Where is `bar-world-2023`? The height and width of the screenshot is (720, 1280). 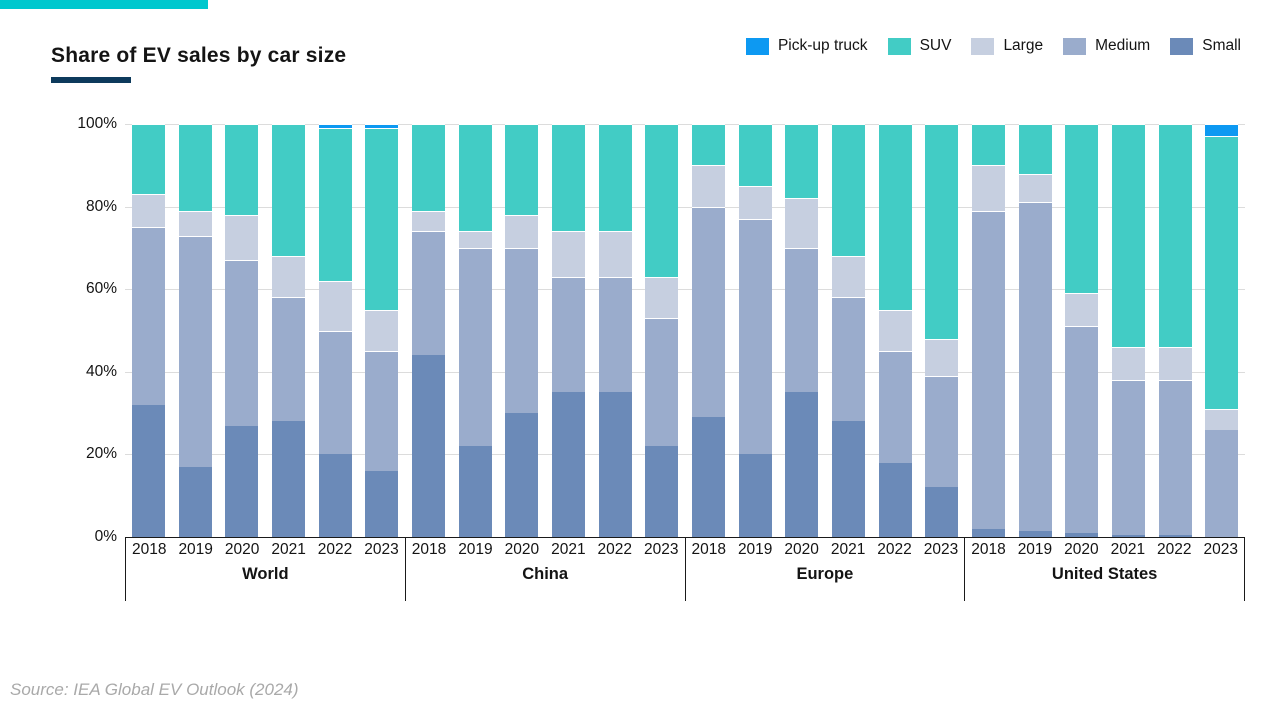
bar-world-2023 is located at coordinates (382, 330).